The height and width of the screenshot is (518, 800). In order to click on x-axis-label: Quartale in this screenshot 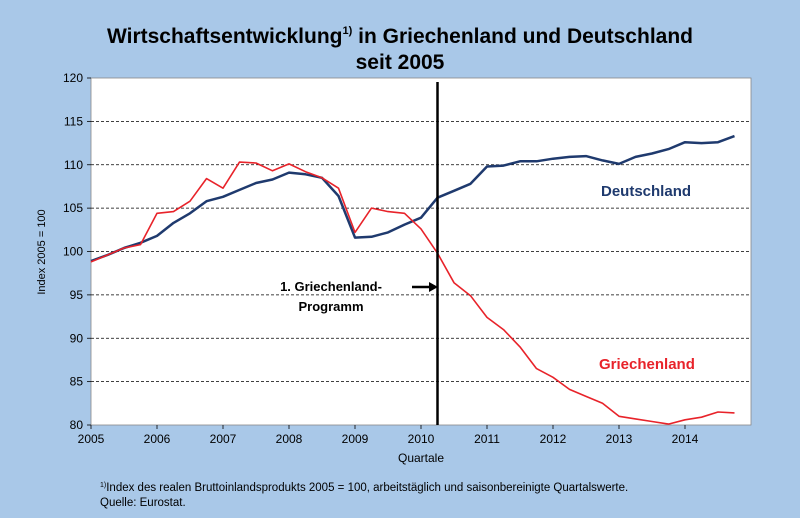, I will do `click(421, 458)`.